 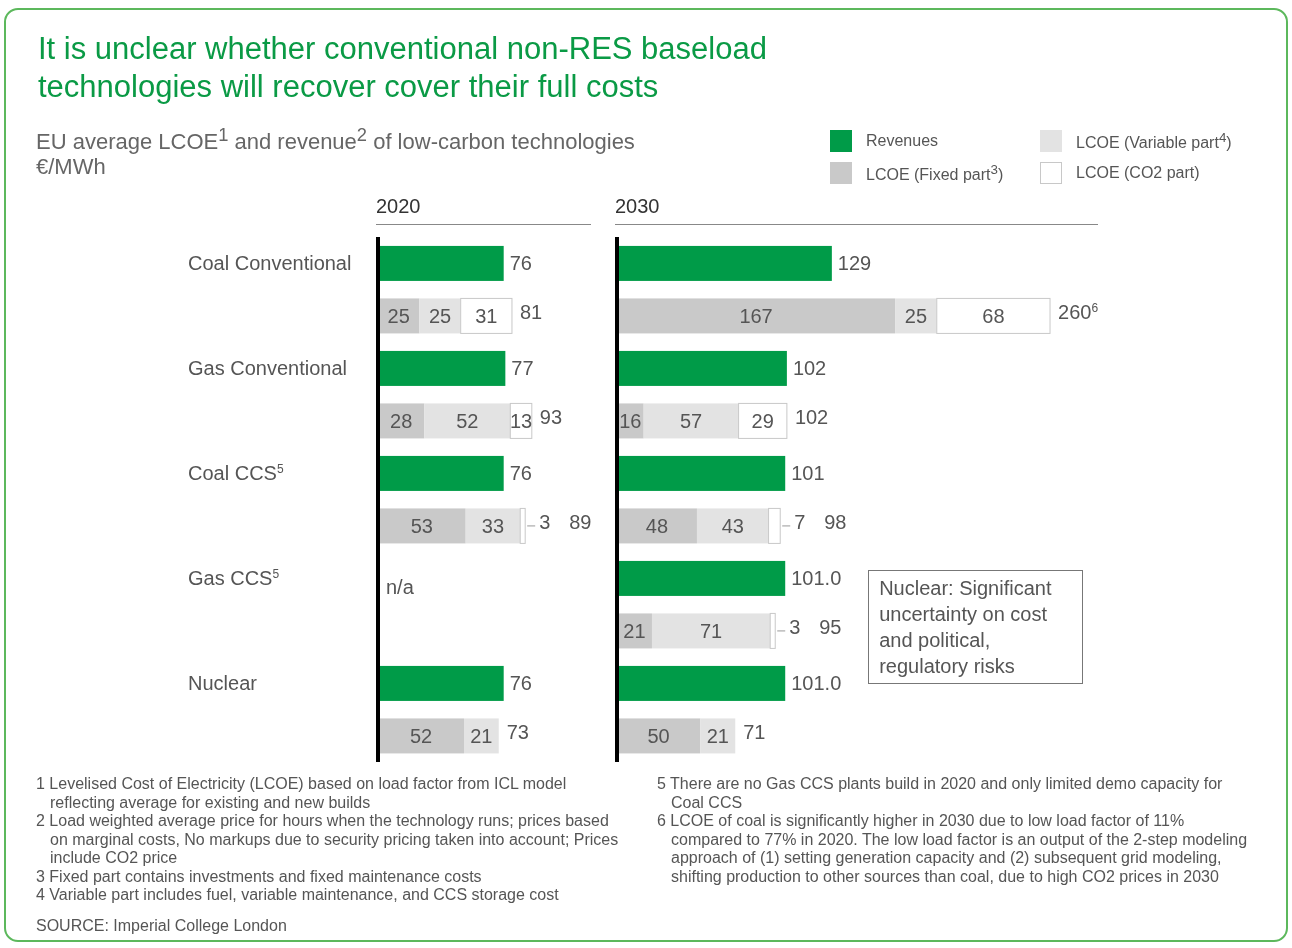 What do you see at coordinates (854, 263) in the screenshot?
I see `data-label: 129` at bounding box center [854, 263].